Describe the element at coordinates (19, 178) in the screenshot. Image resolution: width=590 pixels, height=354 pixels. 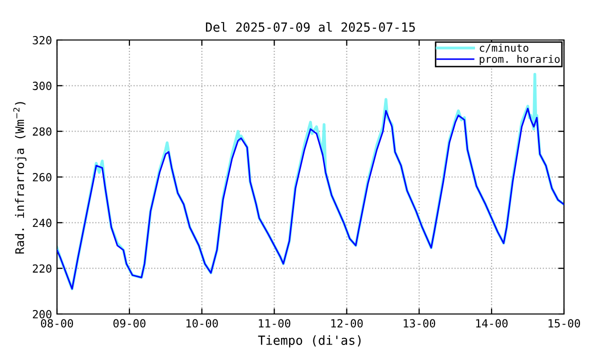
I see `y-axis-title: Rad. infrarroja (Wm$^{−2}$)` at that location.